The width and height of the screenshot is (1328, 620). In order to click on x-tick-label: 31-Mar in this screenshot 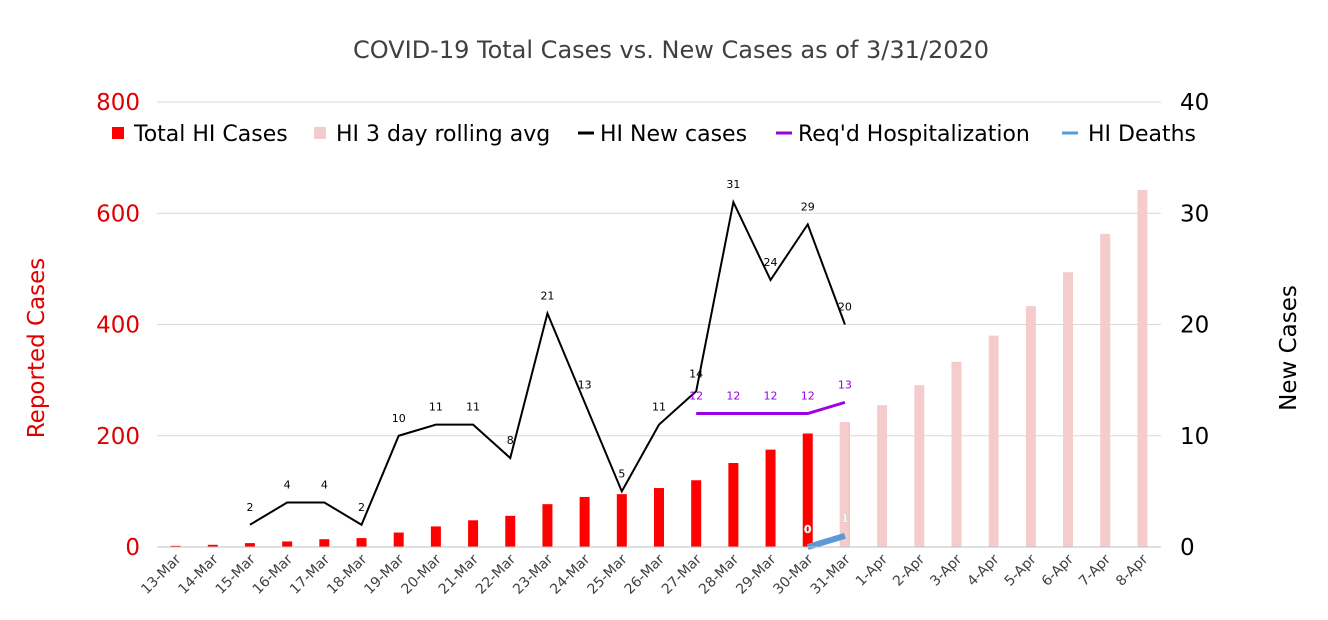, I will do `click(831, 574)`.